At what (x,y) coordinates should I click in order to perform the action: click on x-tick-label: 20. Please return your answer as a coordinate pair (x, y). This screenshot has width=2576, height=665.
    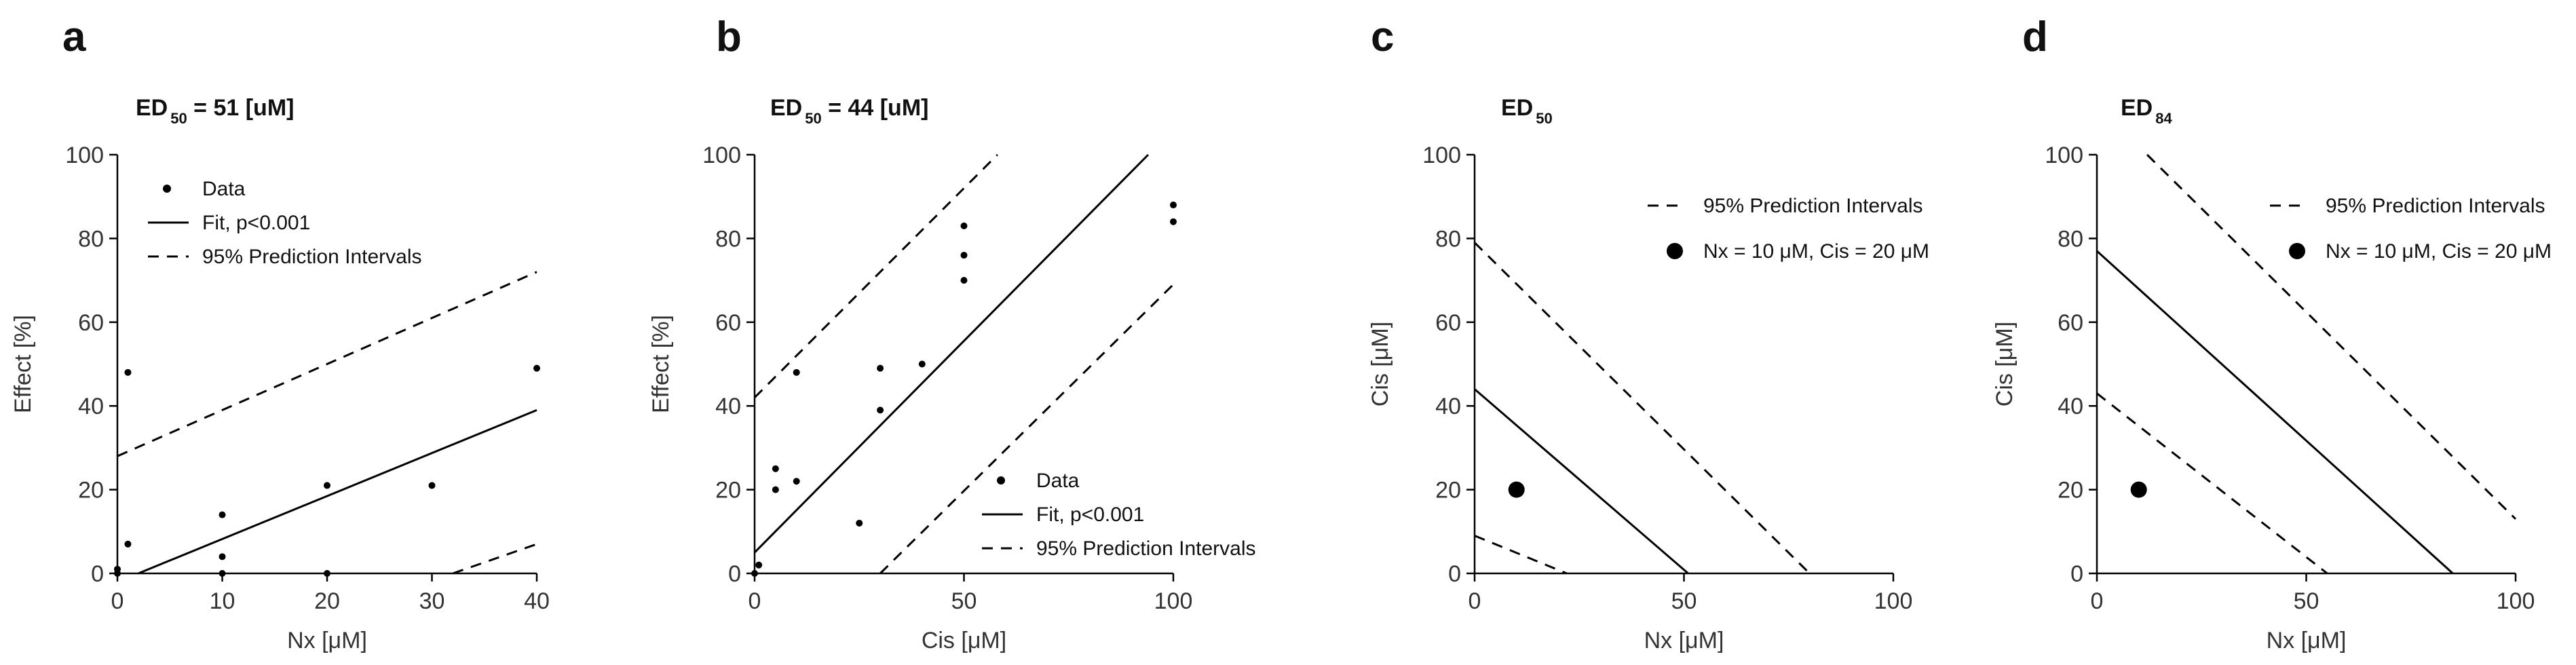
    Looking at the image, I should click on (327, 601).